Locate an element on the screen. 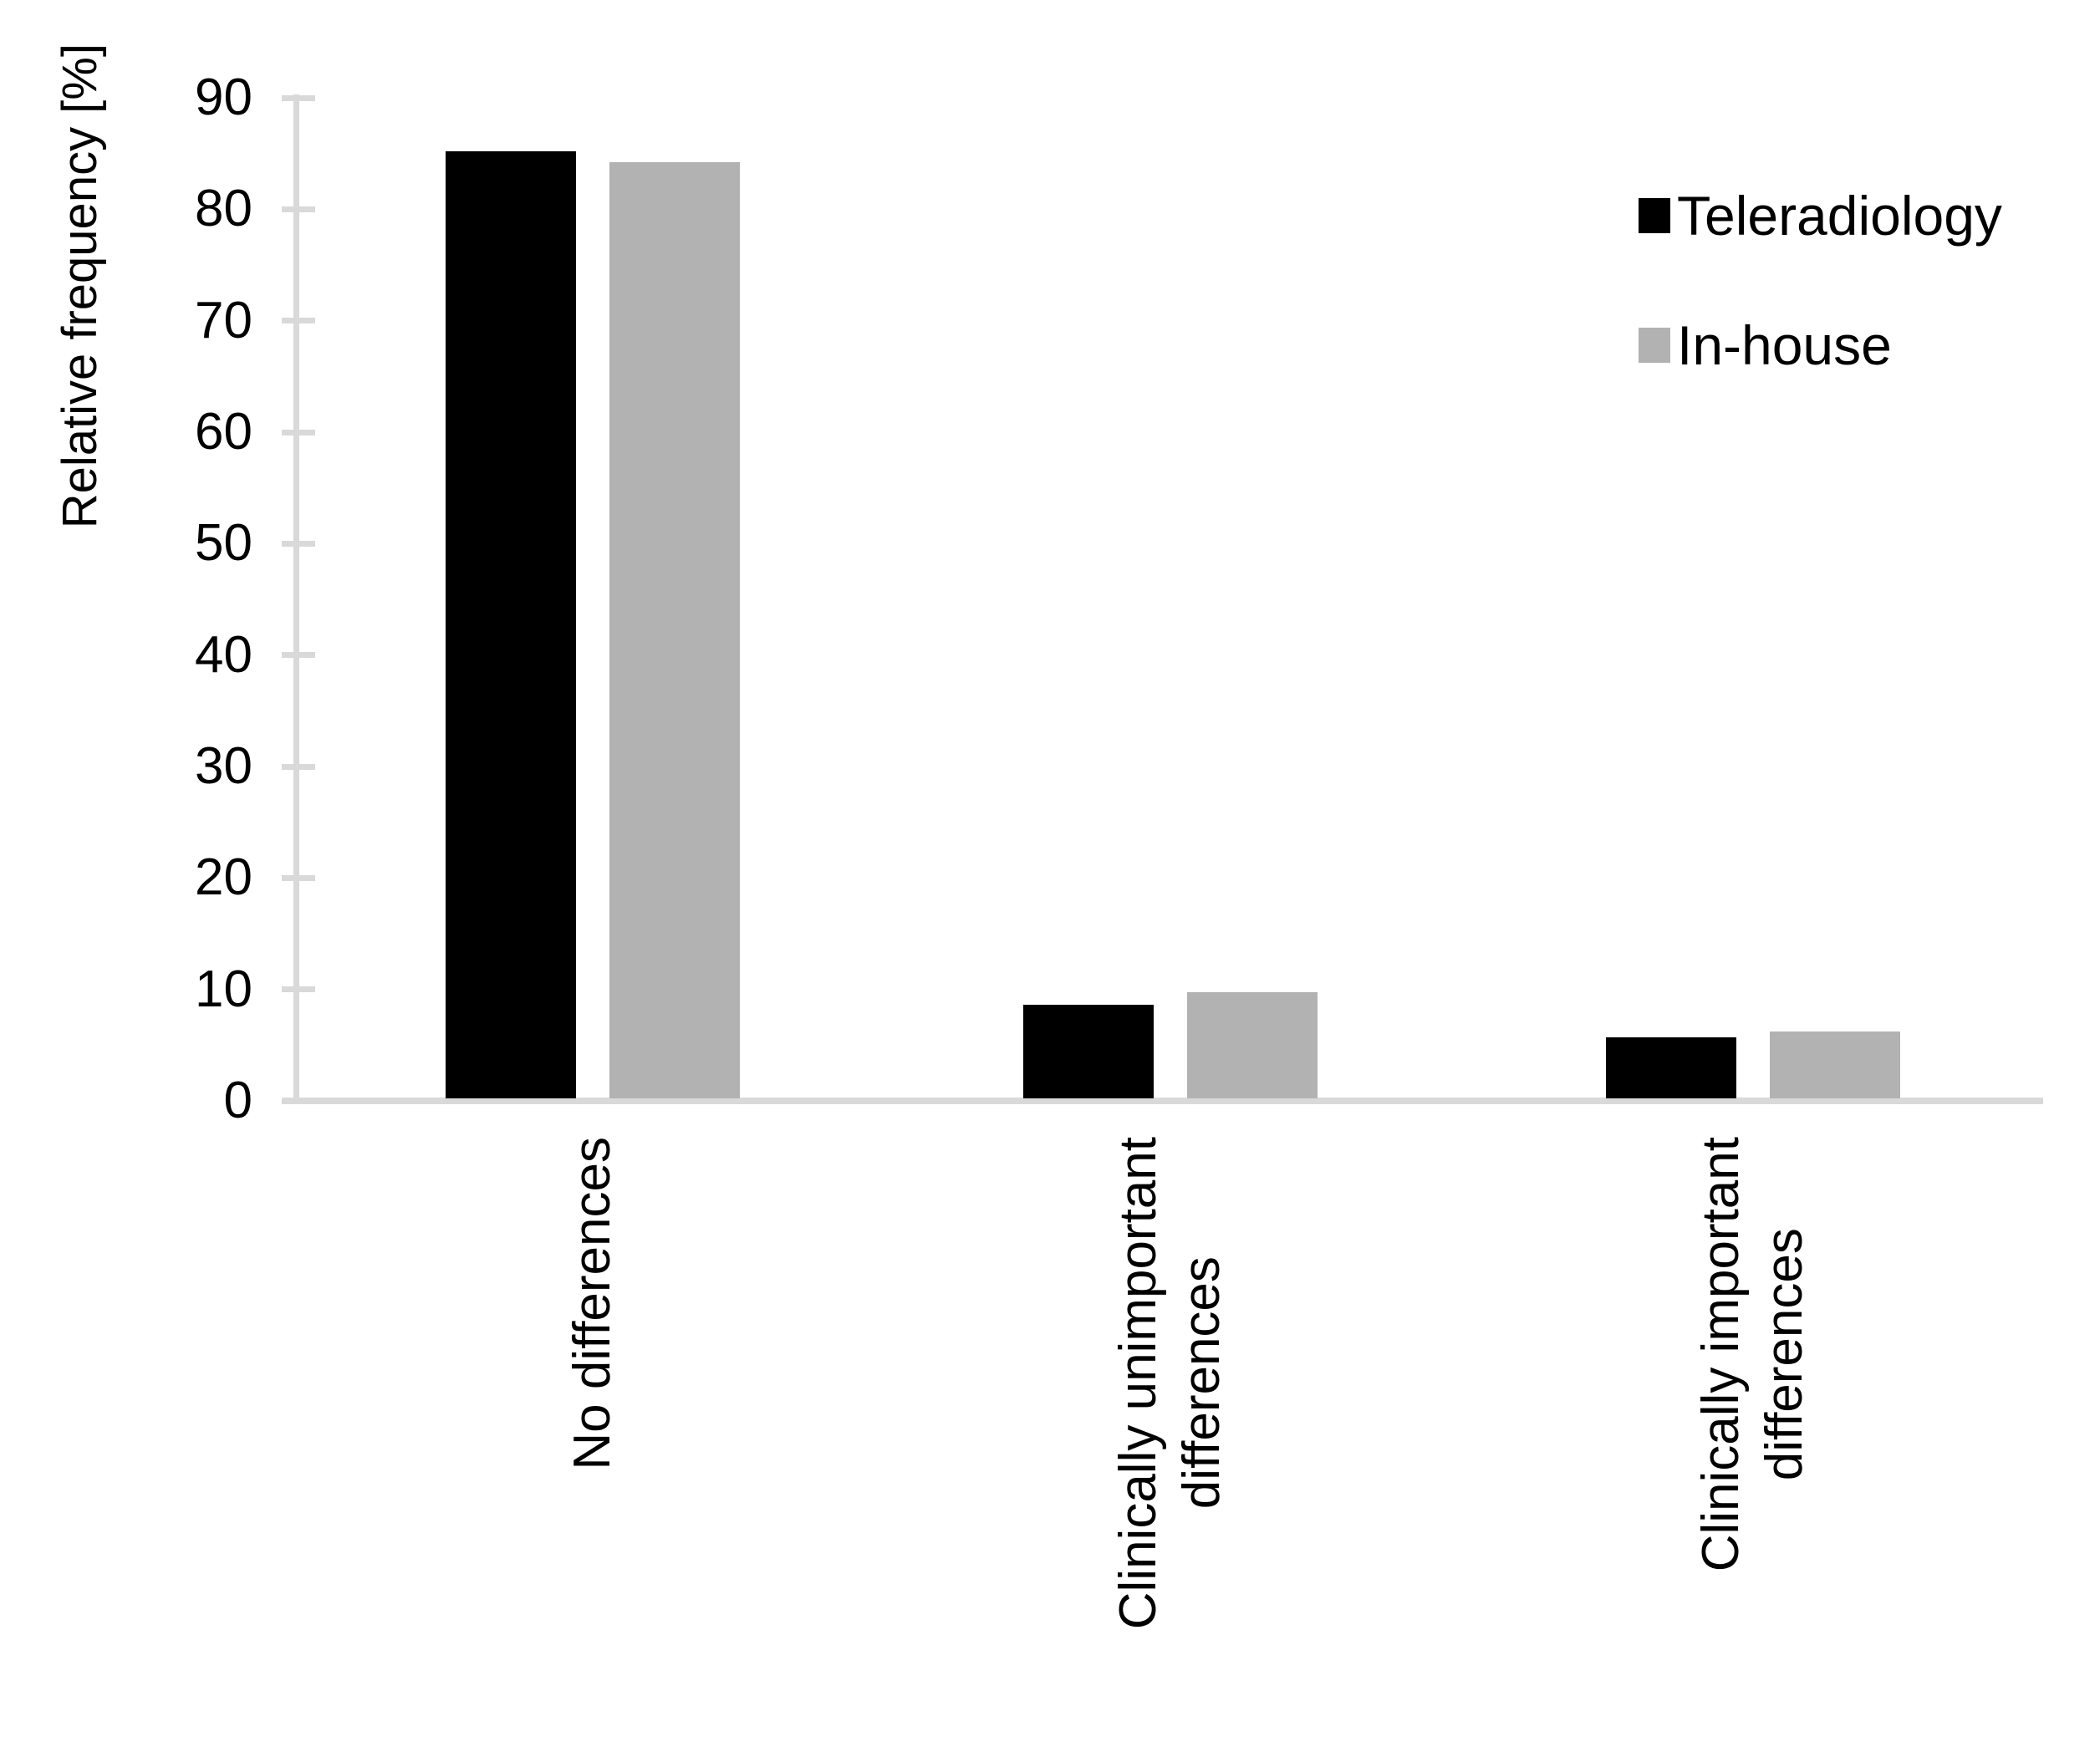 The height and width of the screenshot is (1742, 2100). x-category-label: Clinically unimportant differences is located at coordinates (1170, 1383).